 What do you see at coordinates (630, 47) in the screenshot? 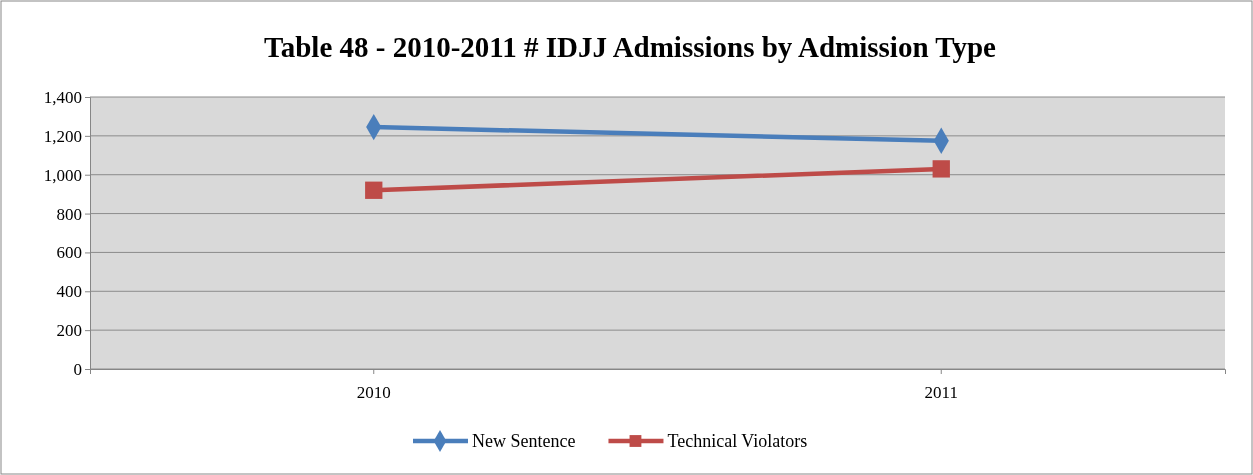
I see `chart-title: Table 48 - 2010-2011 # IDJJ Admissions by Admission Type` at bounding box center [630, 47].